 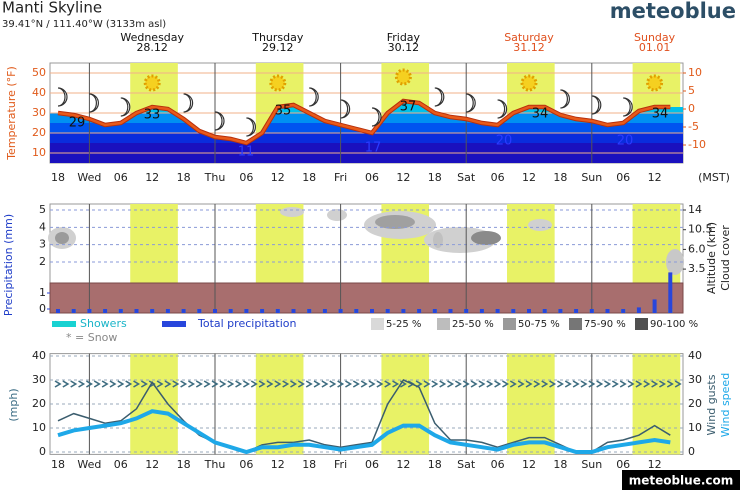 What do you see at coordinates (42, 261) in the screenshot?
I see `y-tick-label: 2` at bounding box center [42, 261].